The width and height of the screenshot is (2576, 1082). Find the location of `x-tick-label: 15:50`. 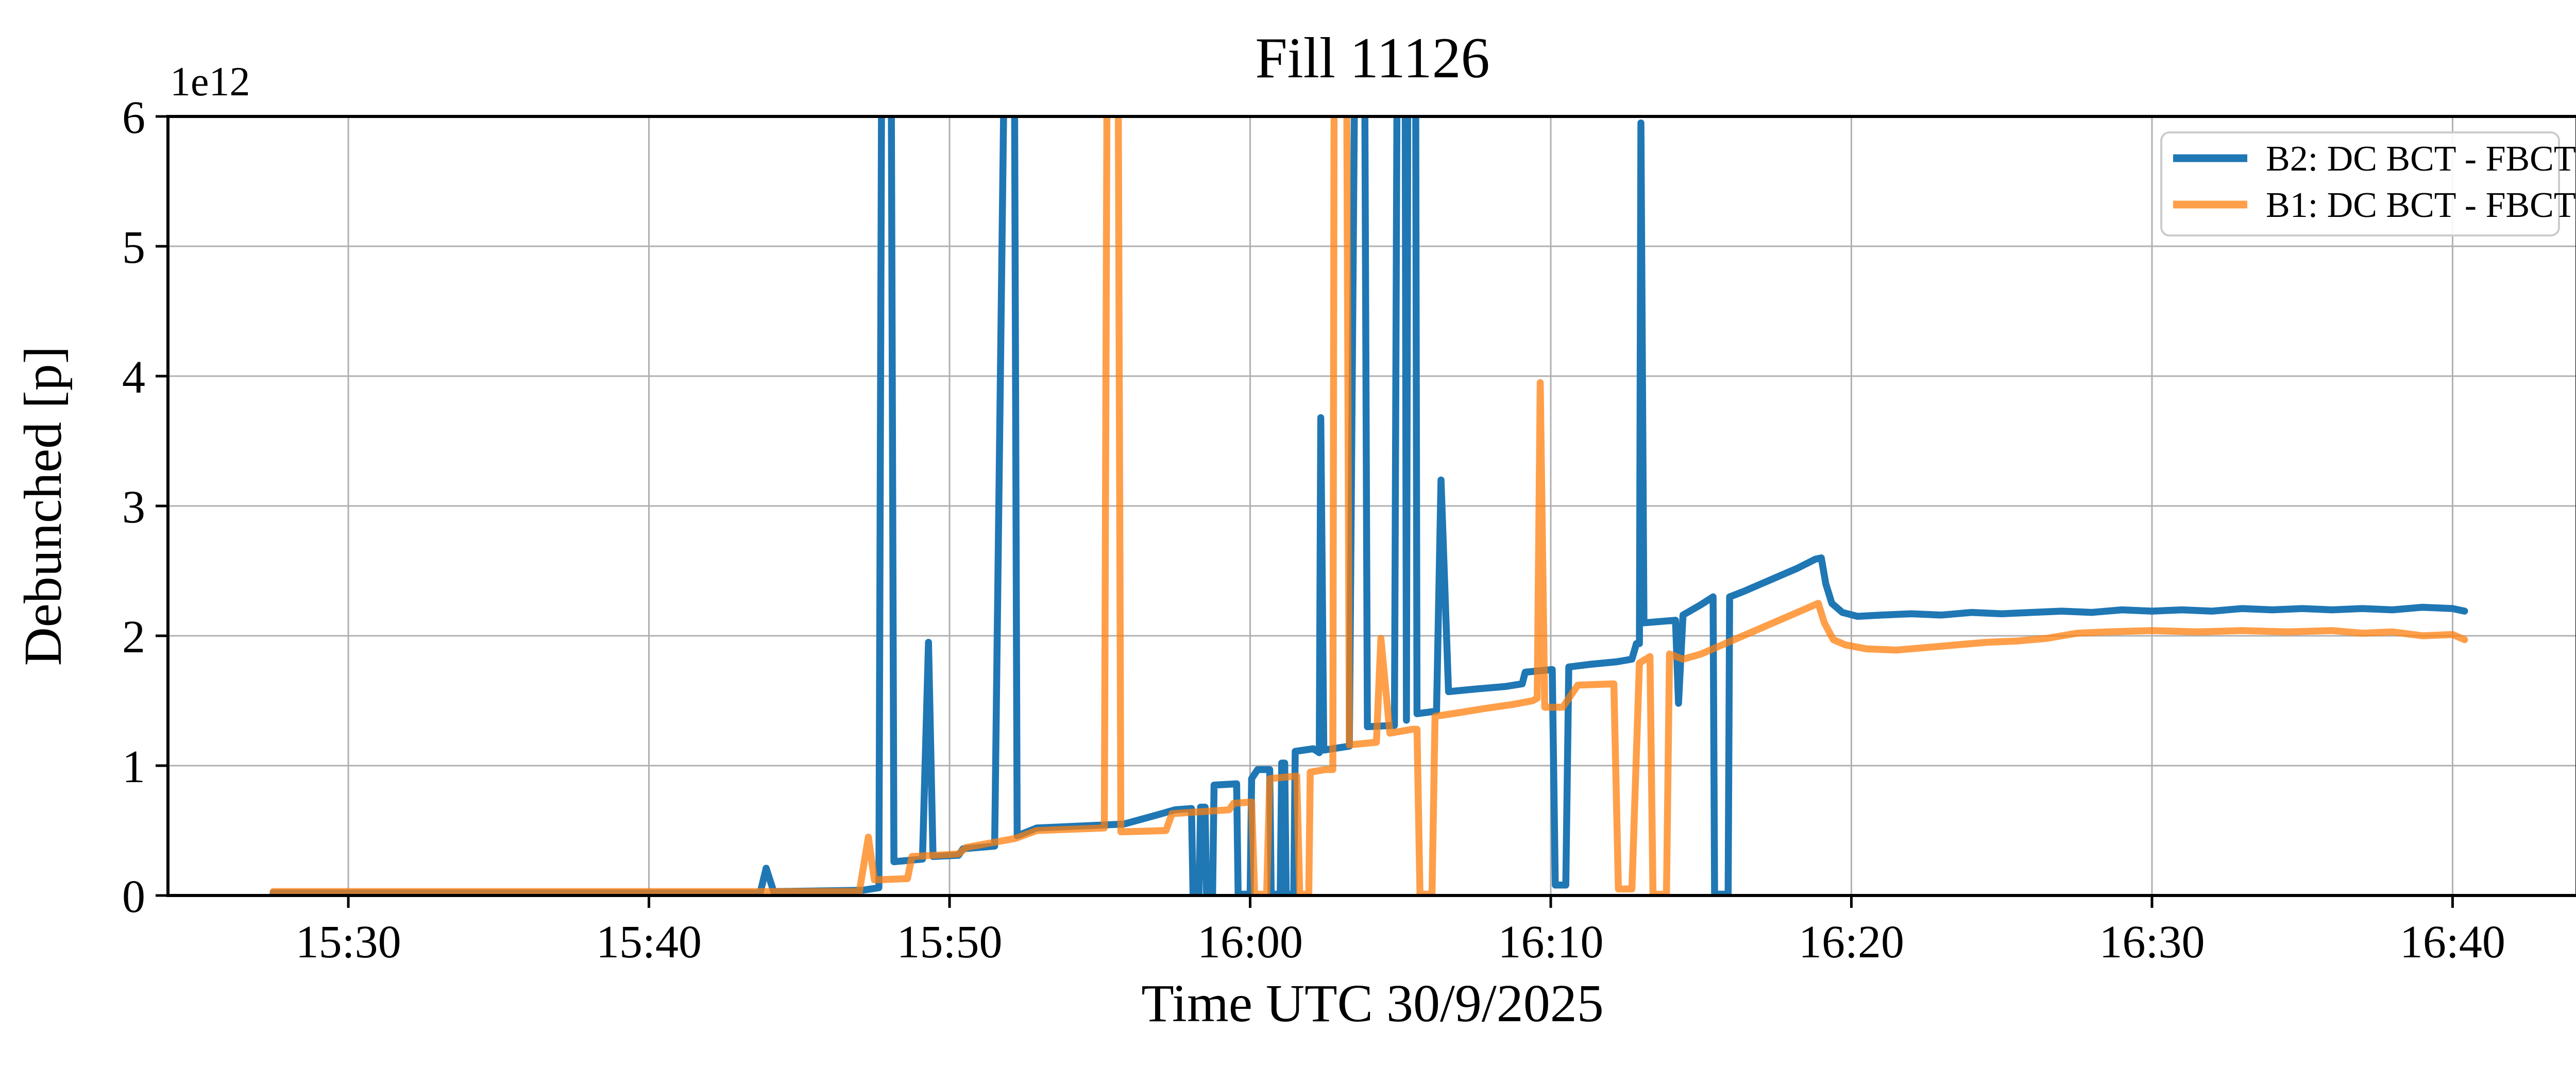

x-tick-label: 15:50 is located at coordinates (950, 942).